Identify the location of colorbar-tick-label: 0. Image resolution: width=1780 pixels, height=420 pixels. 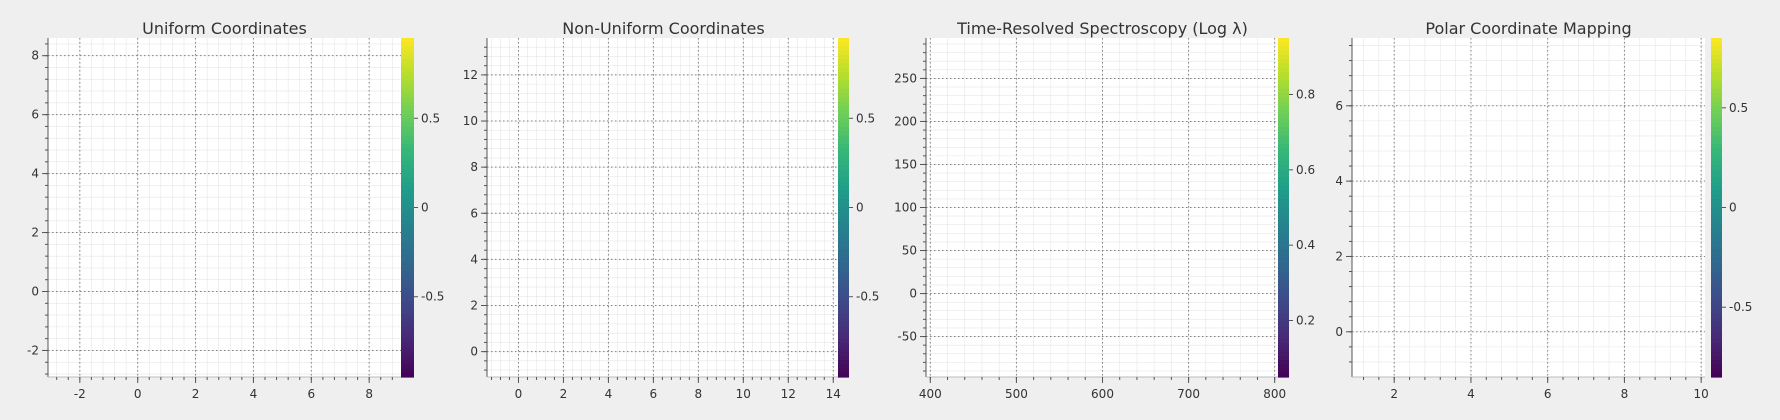
(425, 208).